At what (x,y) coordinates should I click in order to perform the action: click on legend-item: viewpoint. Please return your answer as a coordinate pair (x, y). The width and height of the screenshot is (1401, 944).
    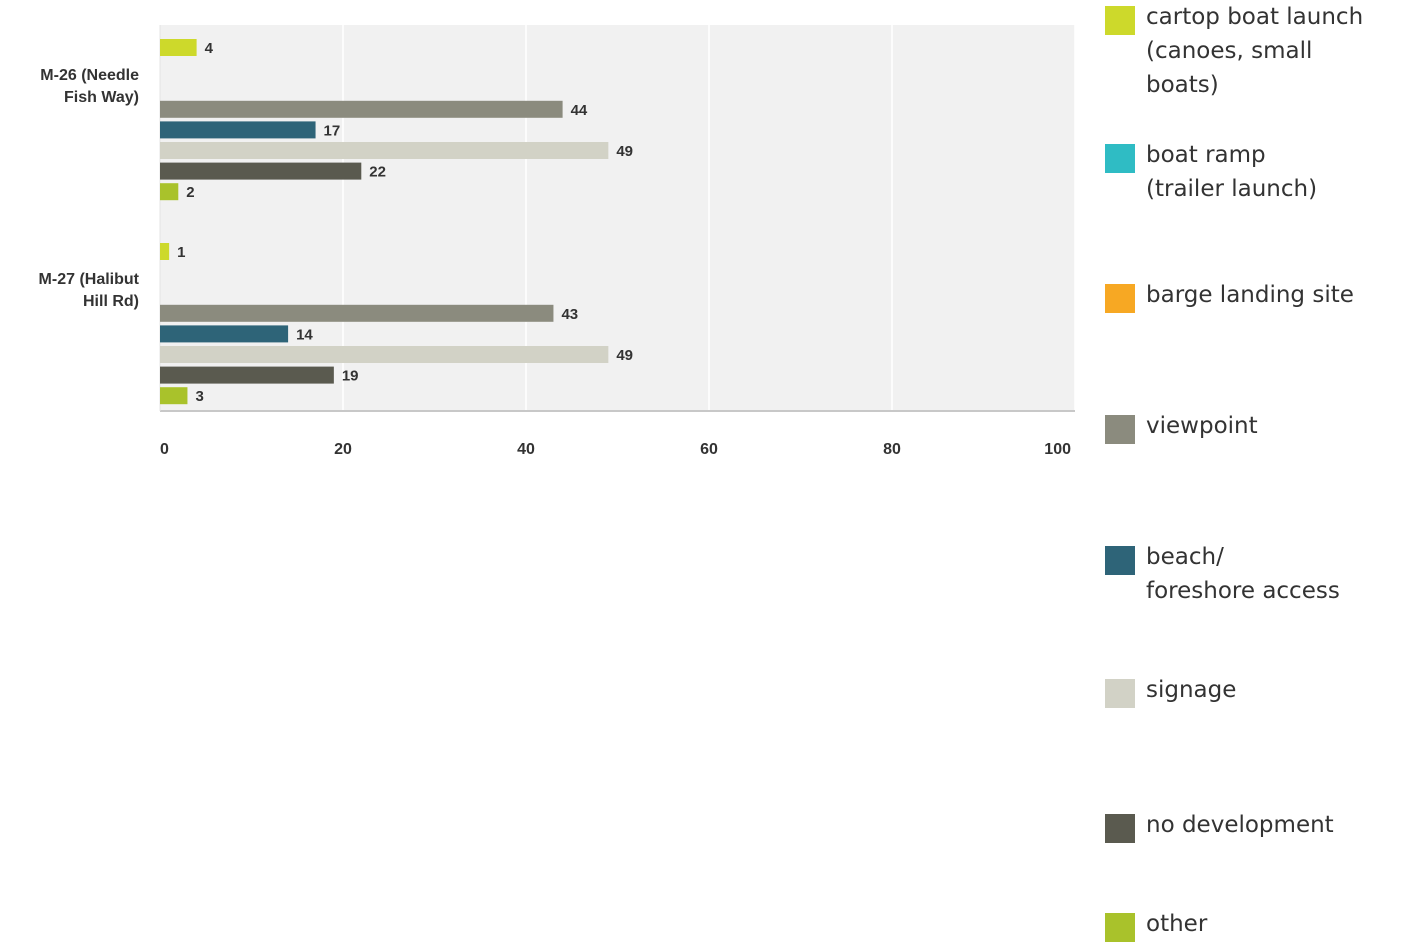
    Looking at the image, I should click on (1181, 426).